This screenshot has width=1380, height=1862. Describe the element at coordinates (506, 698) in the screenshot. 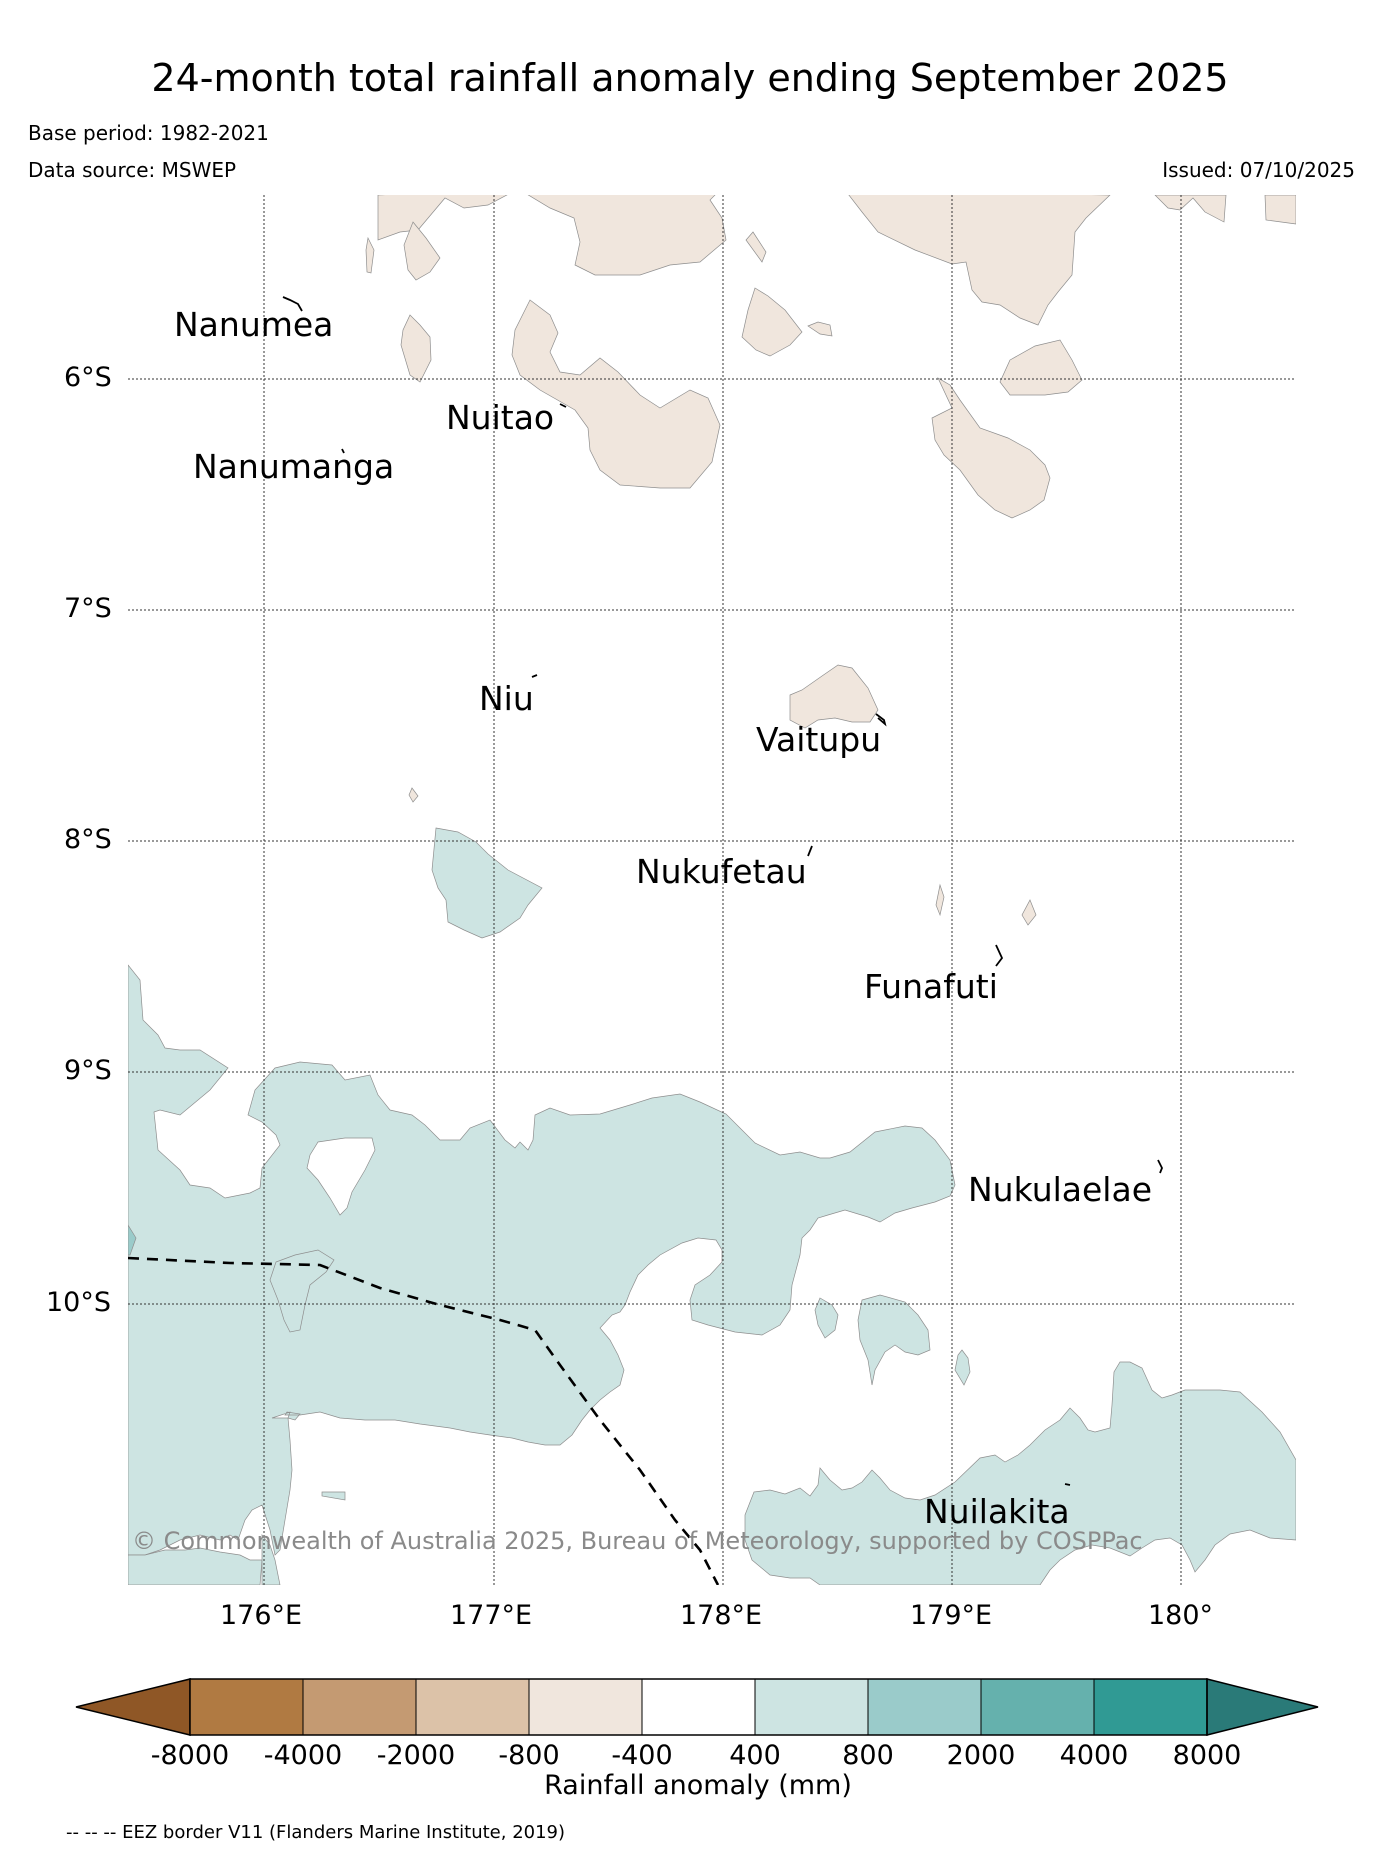

I see `place-label-niu: Niu` at that location.